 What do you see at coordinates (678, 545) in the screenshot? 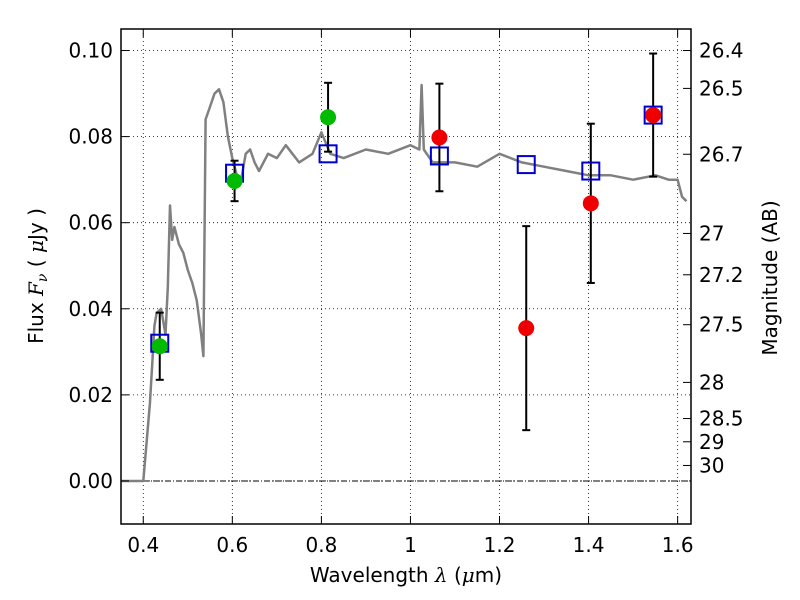
I see `x-tick-label: 1.6` at bounding box center [678, 545].